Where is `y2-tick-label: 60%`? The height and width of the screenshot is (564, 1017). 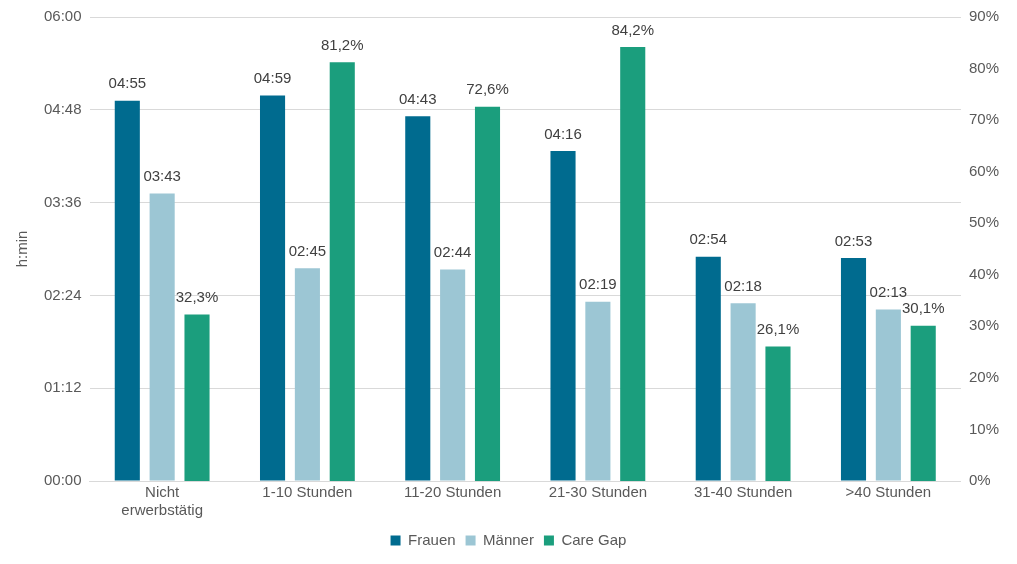
y2-tick-label: 60% is located at coordinates (984, 170).